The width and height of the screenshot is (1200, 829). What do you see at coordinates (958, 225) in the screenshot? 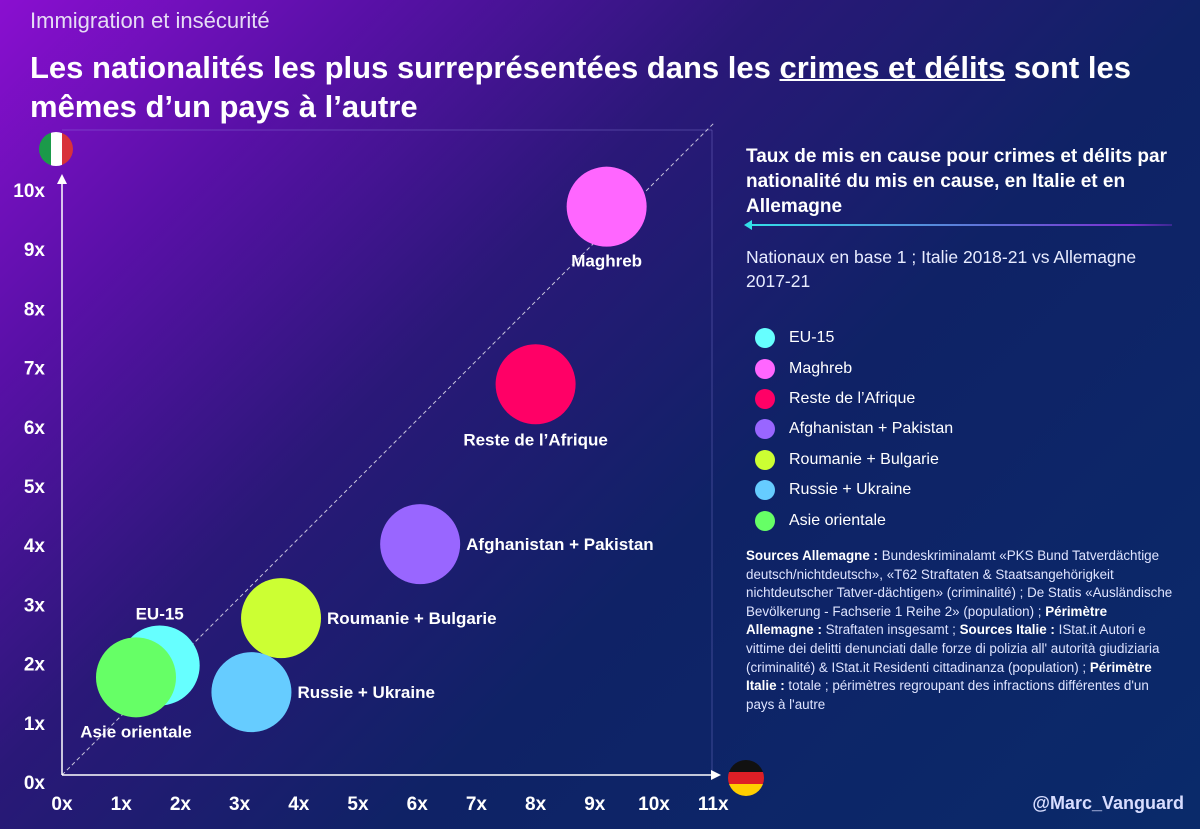
I see `panel-divider-arrow` at bounding box center [958, 225].